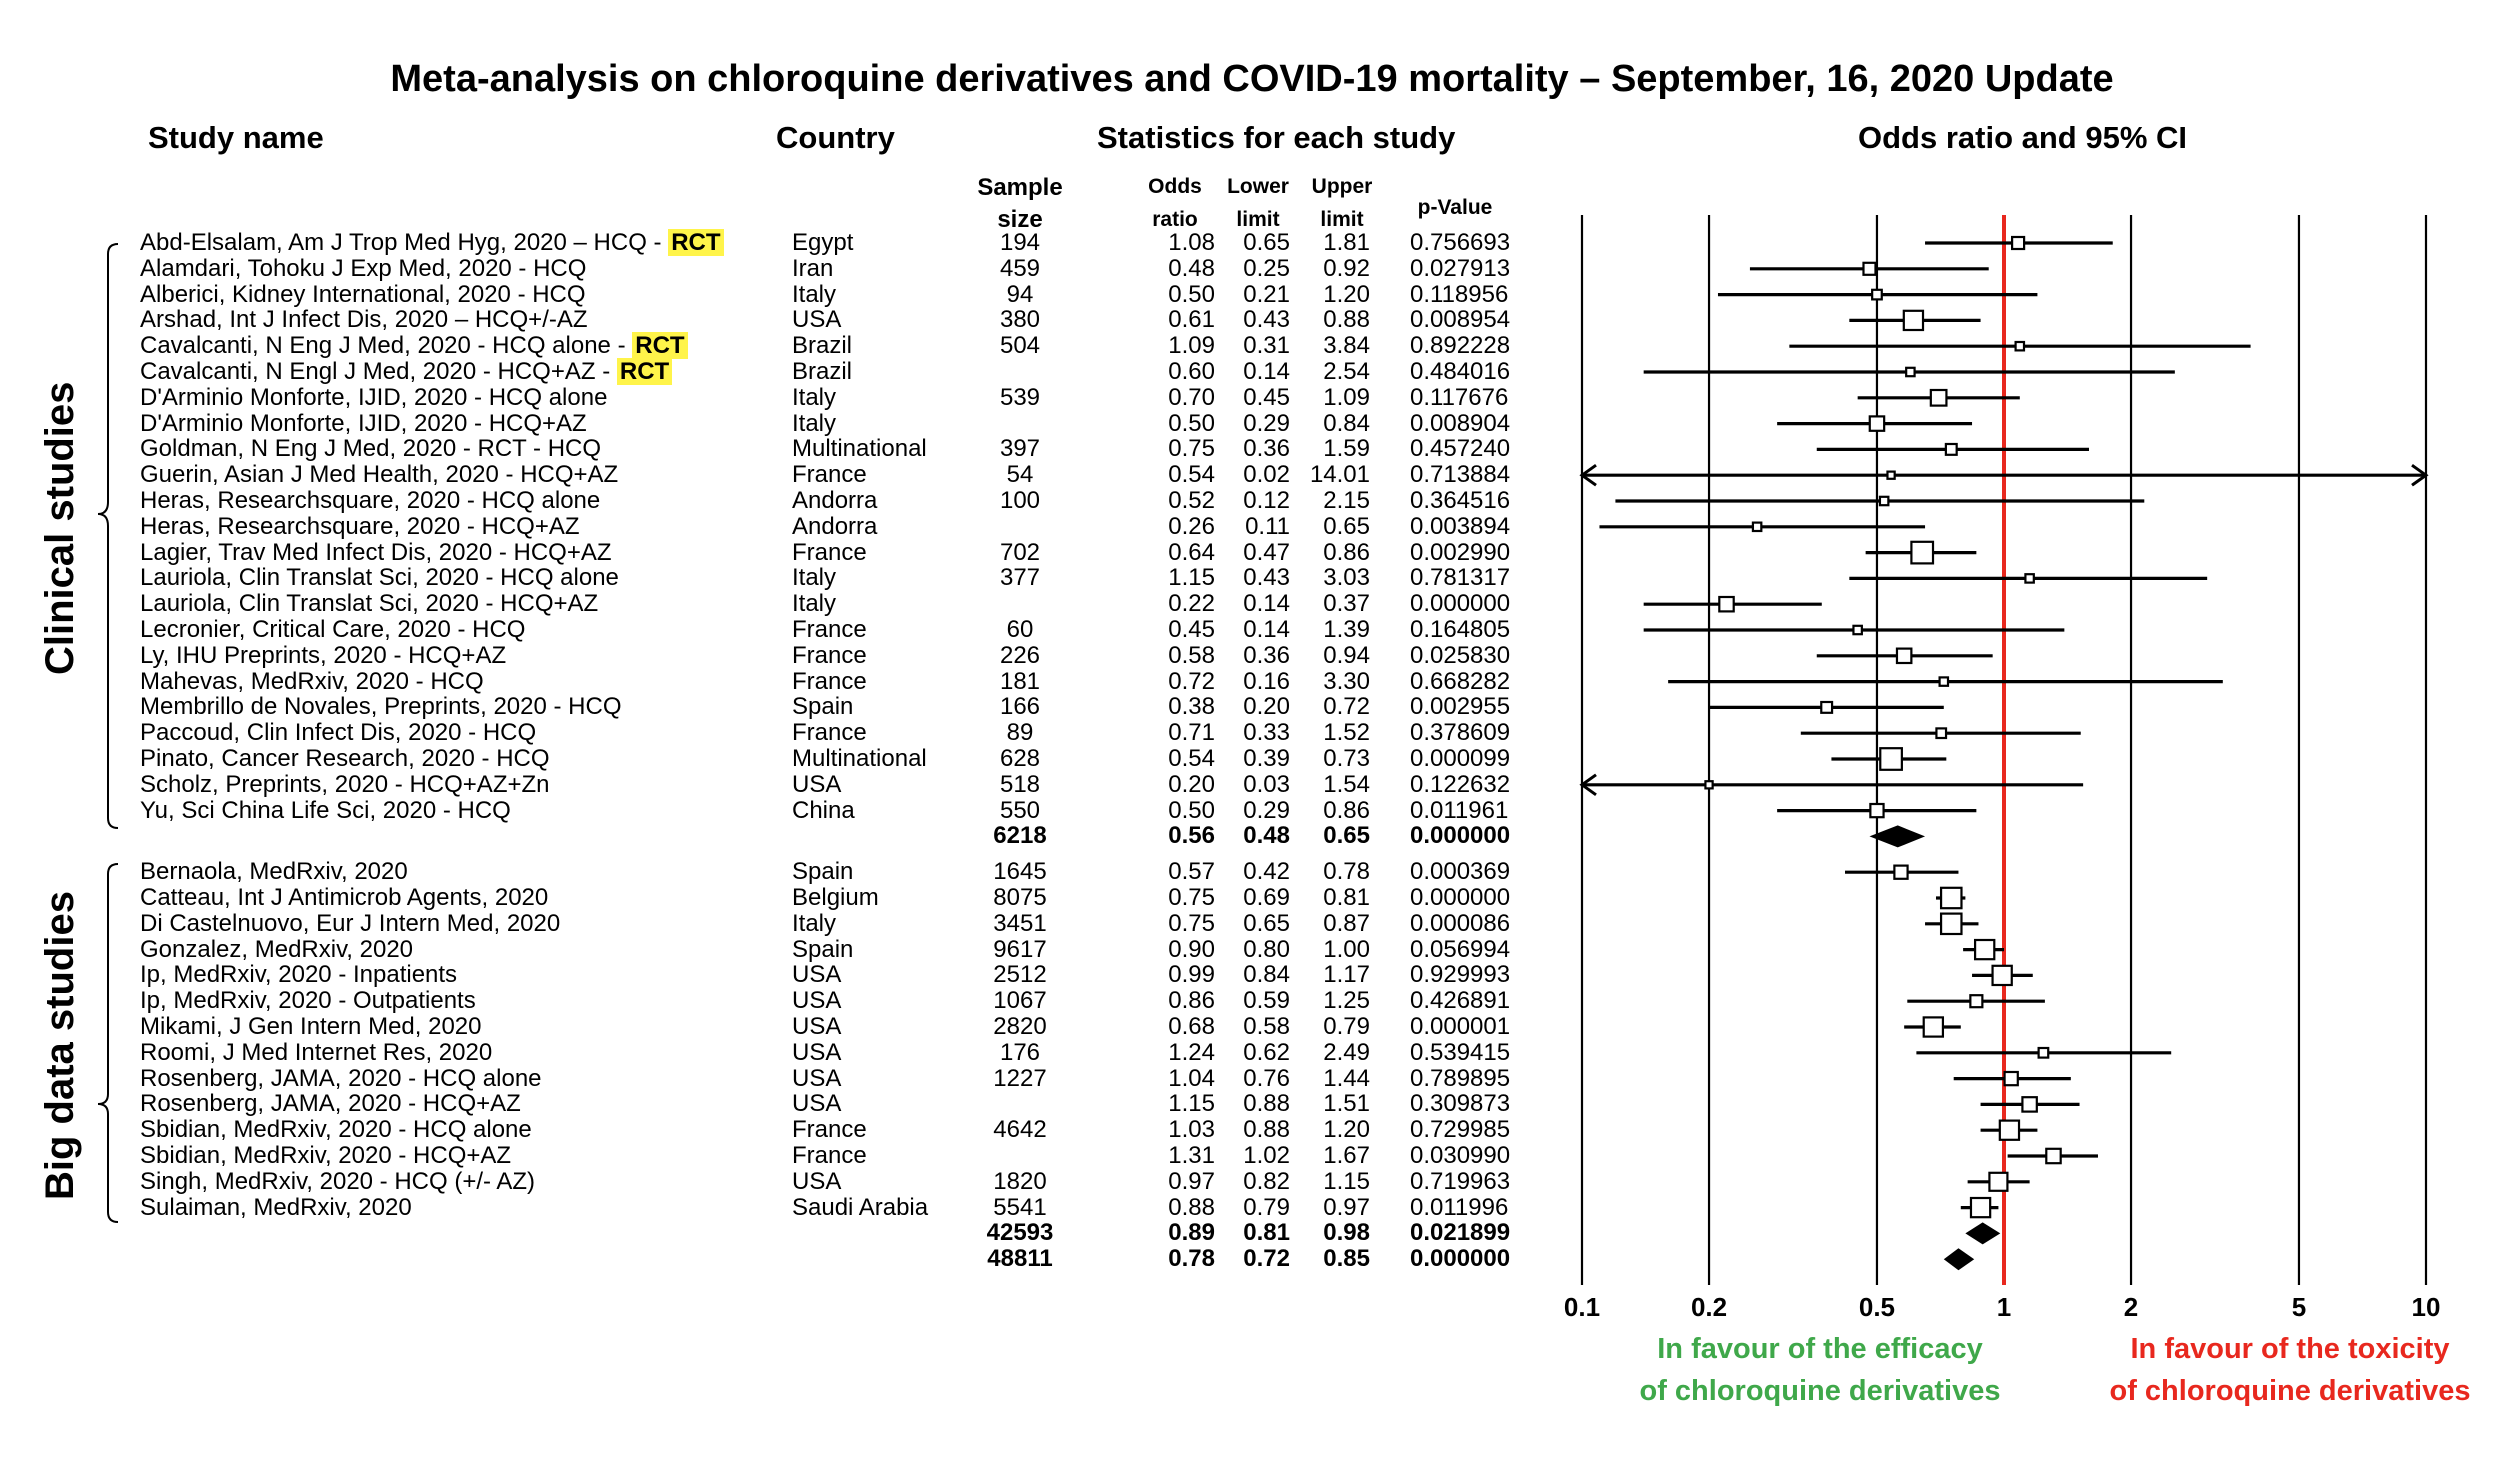 Image resolution: width=2504 pixels, height=1470 pixels. I want to click on study-name: Mahevas, MedRxiv, 2020 - HCQ, so click(312, 681).